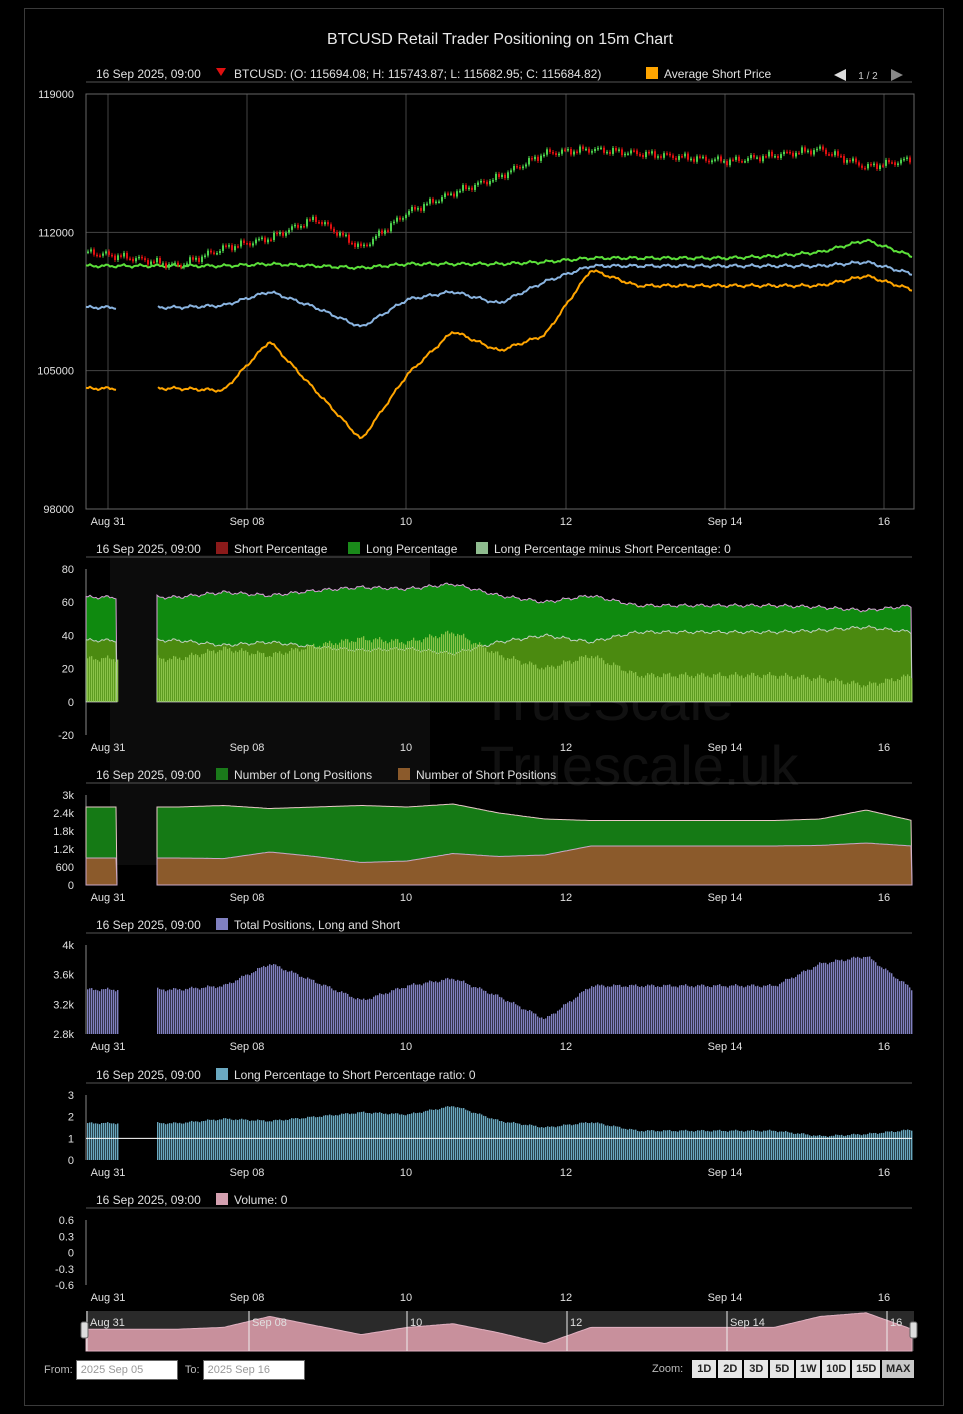 This screenshot has width=963, height=1414. Describe the element at coordinates (913, 1330) in the screenshot. I see `navigator-right-handle` at that location.